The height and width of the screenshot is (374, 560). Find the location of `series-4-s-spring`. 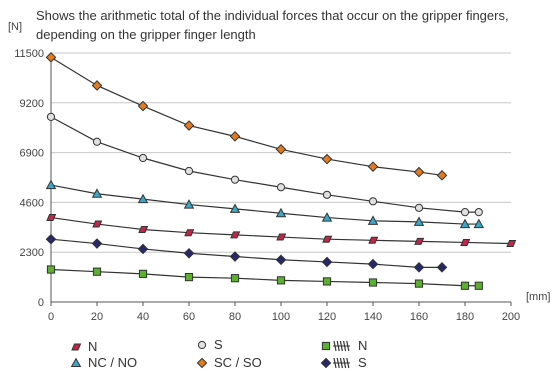

series-4-s-spring is located at coordinates (246, 253).